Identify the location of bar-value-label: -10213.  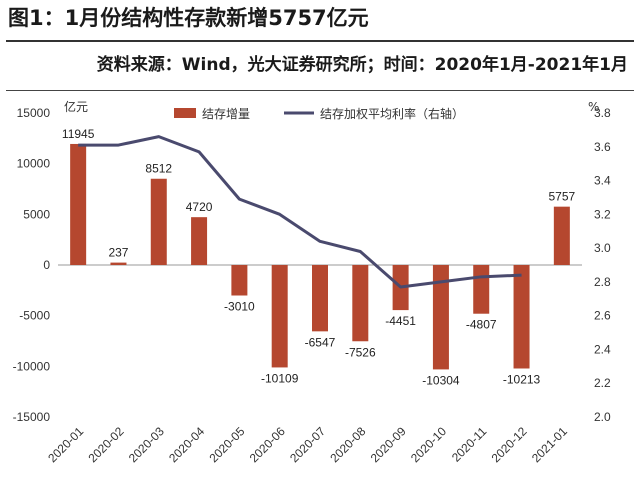
(522, 379).